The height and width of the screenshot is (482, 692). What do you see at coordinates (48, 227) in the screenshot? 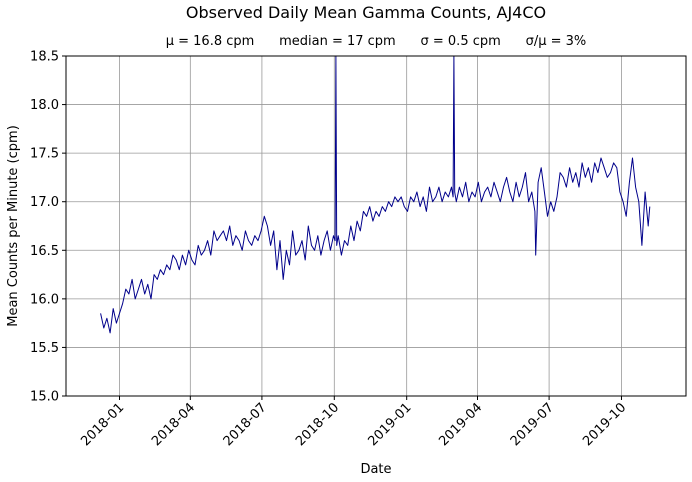
I see `y-axis: 15.0 15.5 16.0 16.5 17.0 17.5 18.0 18.5` at bounding box center [48, 227].